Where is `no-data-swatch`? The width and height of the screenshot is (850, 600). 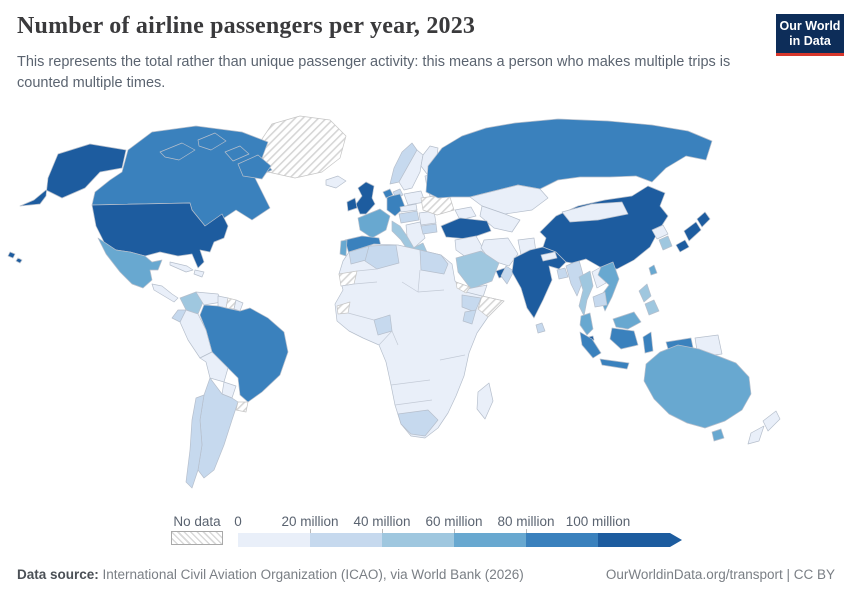
no-data-swatch is located at coordinates (197, 538).